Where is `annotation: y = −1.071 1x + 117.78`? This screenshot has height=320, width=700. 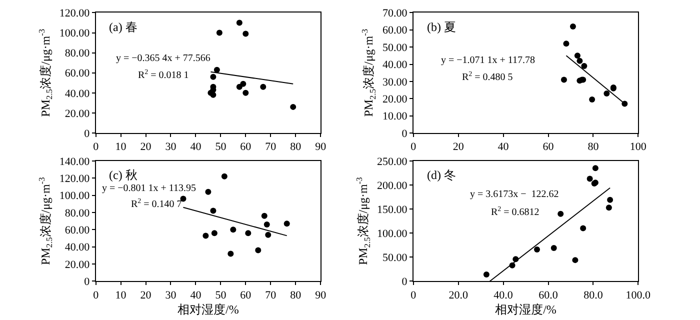 annotation: y = −1.071 1x + 117.78 is located at coordinates (488, 60).